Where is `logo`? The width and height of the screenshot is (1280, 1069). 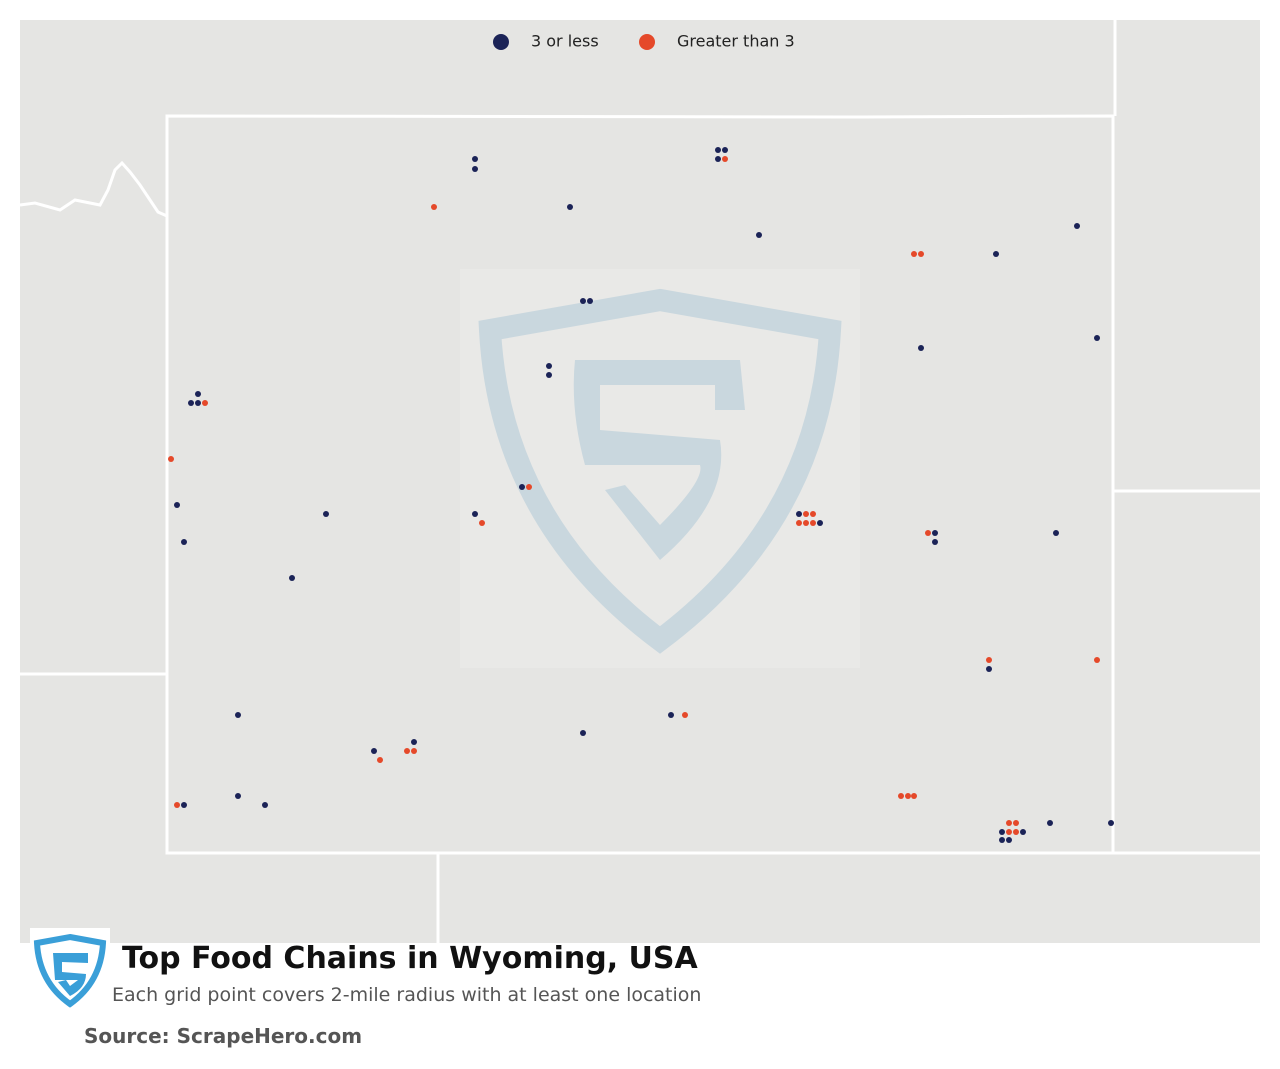
logo is located at coordinates (70, 968).